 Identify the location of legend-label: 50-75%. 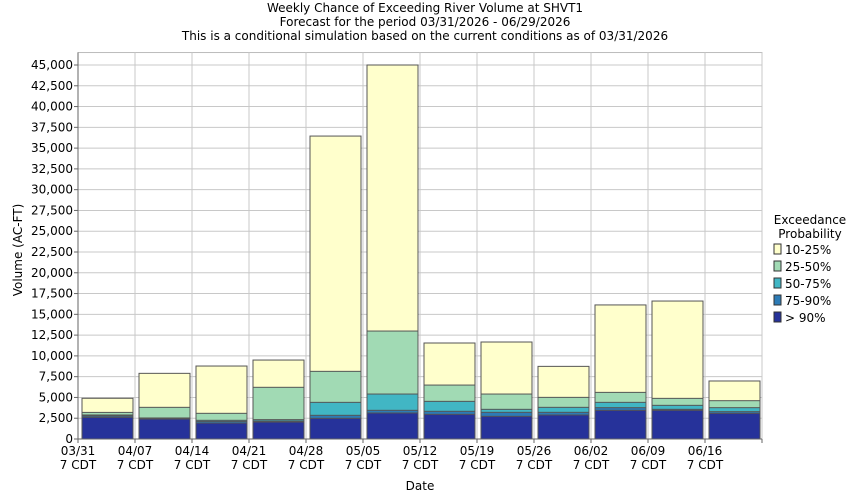
(808, 284).